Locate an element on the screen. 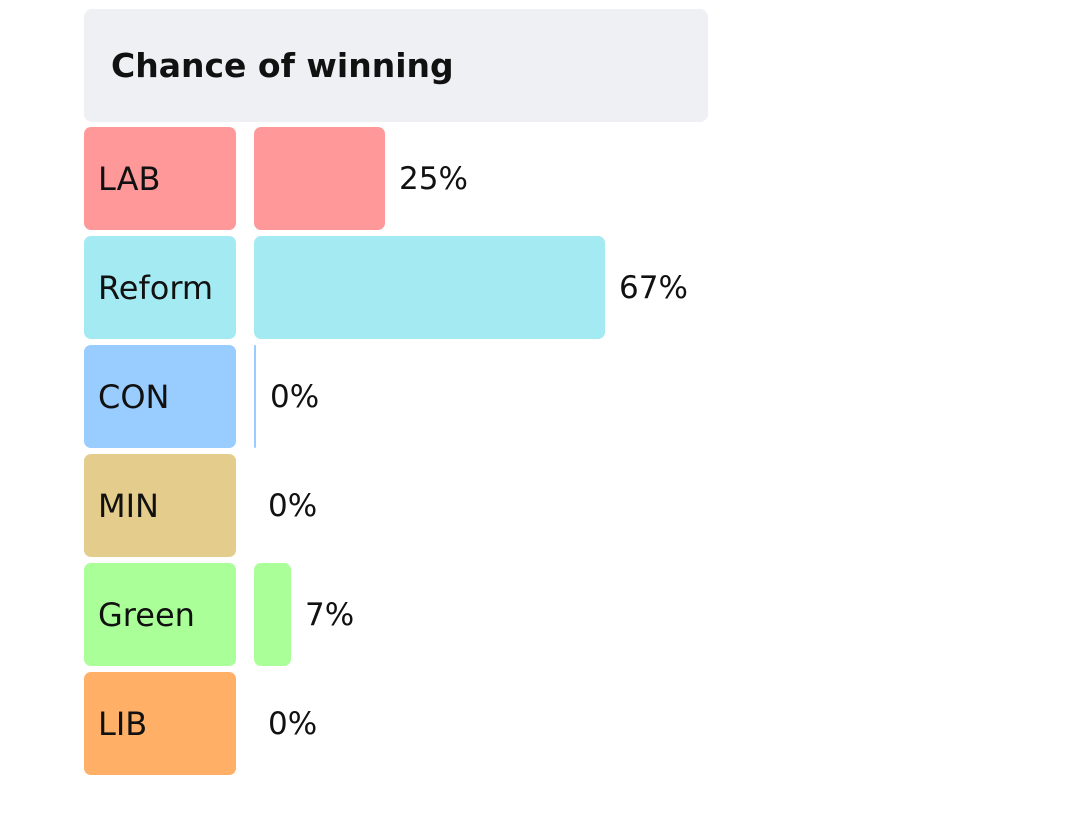  bar-row-min: MIN 0% is located at coordinates (396, 505).